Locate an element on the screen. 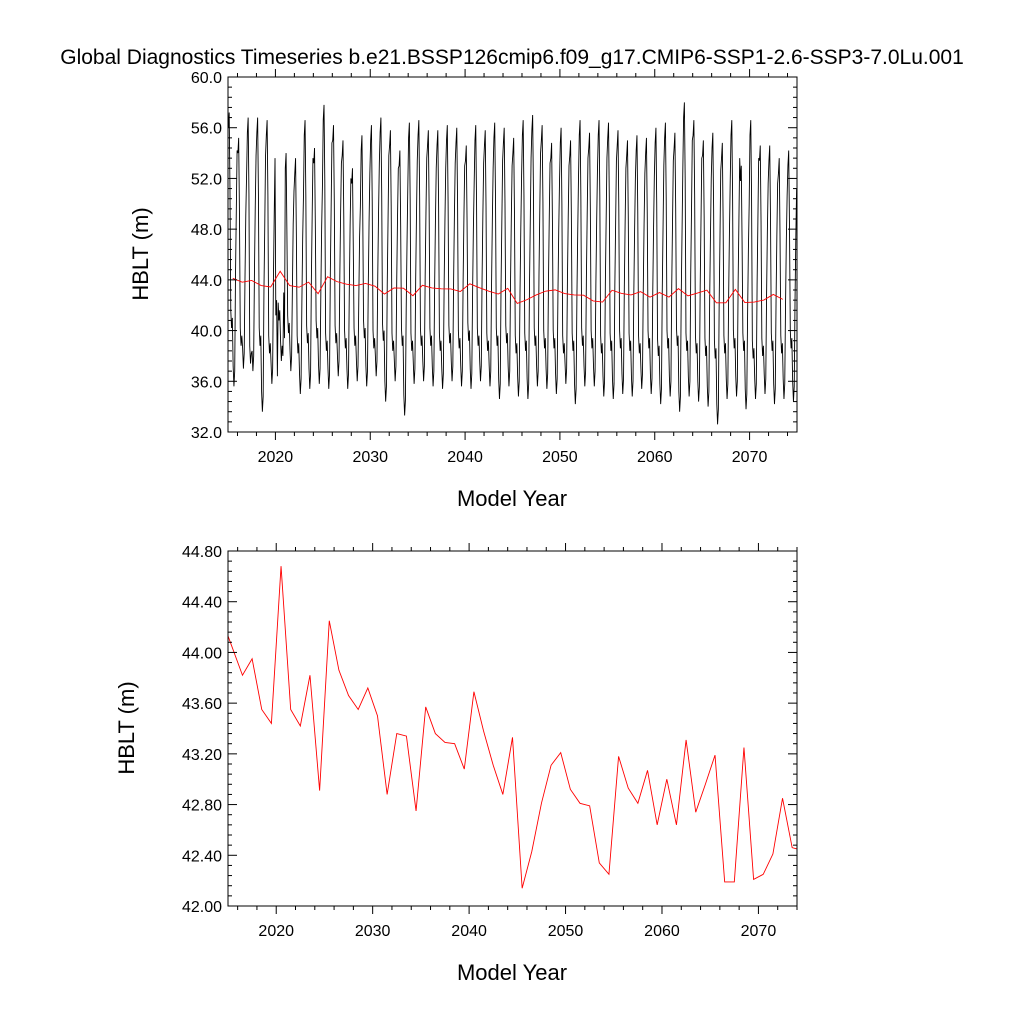  bottom-xtick-label: 2070 is located at coordinates (759, 931).